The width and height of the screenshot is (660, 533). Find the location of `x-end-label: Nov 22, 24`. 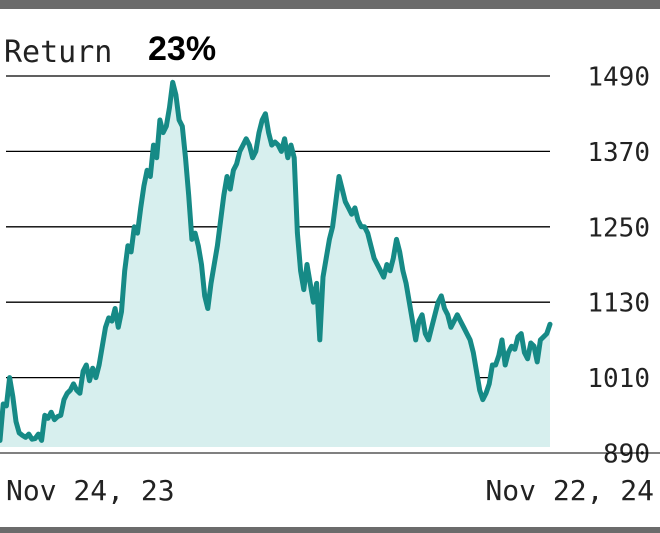

x-end-label: Nov 22, 24 is located at coordinates (569, 490).